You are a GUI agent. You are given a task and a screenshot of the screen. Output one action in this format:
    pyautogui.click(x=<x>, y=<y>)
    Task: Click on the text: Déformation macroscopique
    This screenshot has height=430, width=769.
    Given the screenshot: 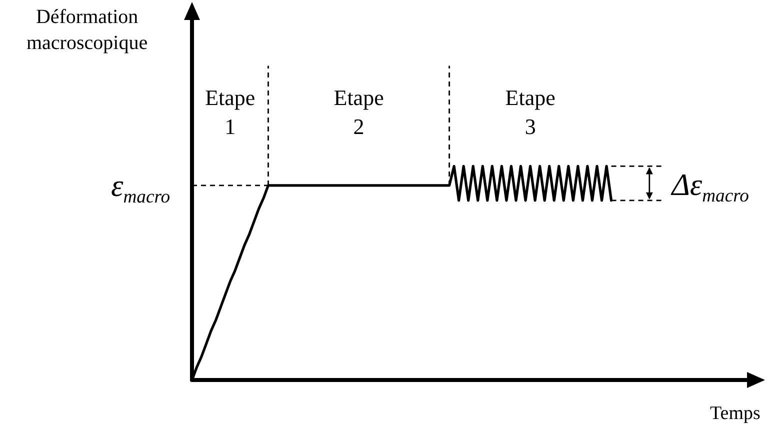 What is the action you would take?
    pyautogui.click(x=87, y=30)
    